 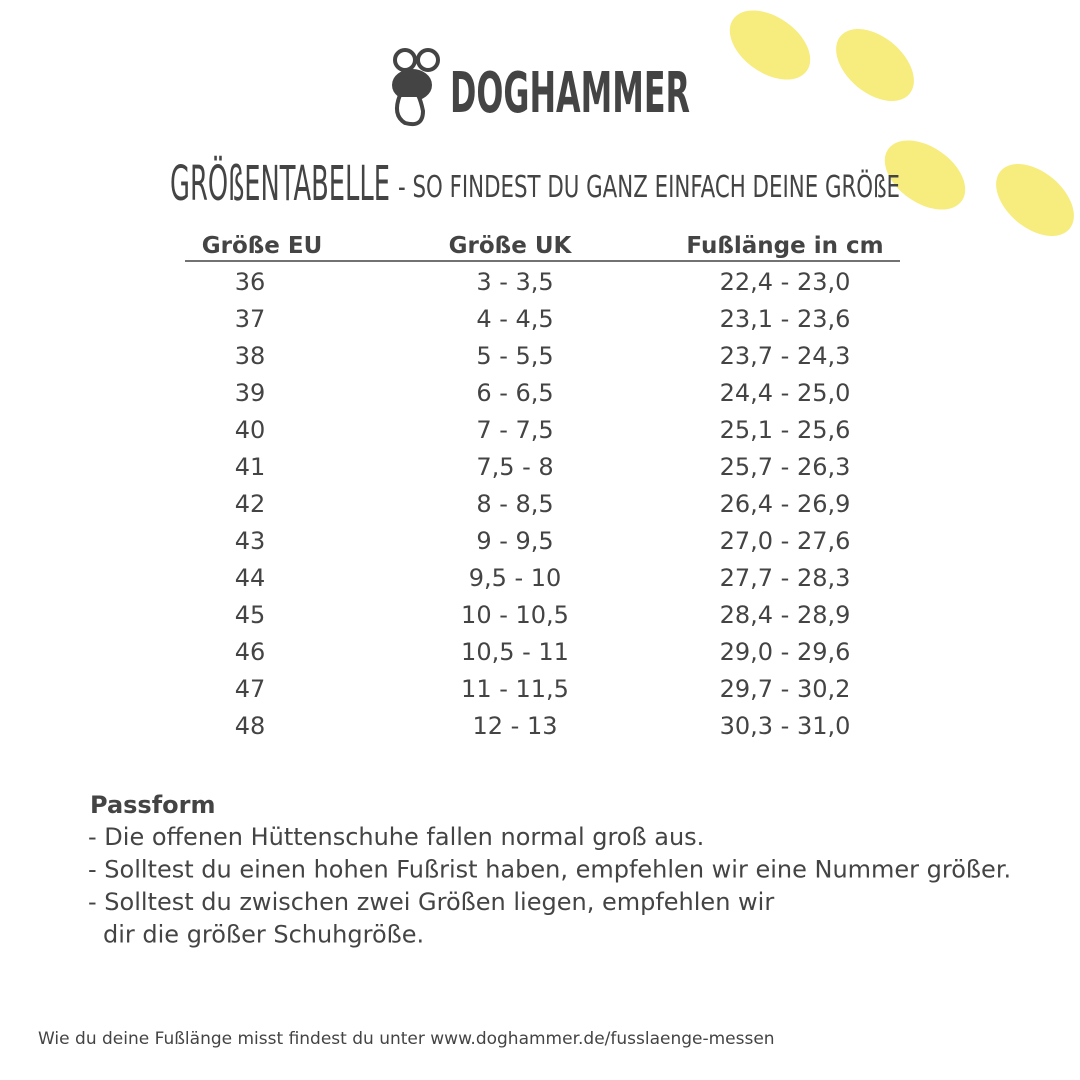 What do you see at coordinates (514, 393) in the screenshot?
I see `table-cell: 6 - 6,5` at bounding box center [514, 393].